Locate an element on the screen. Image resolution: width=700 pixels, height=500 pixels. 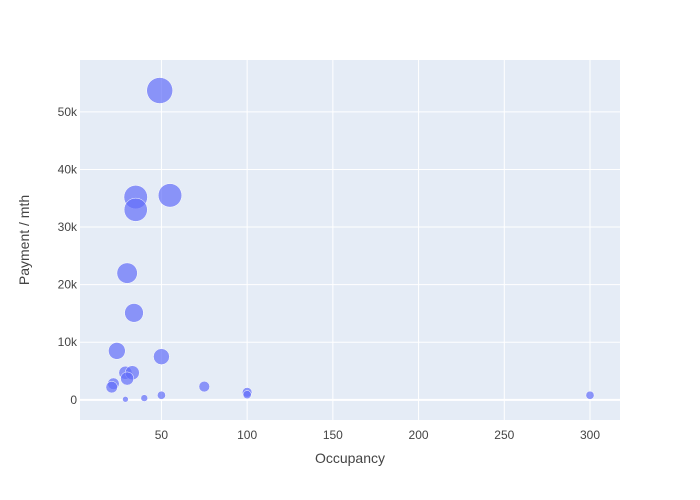
y-tick-label: 0 is located at coordinates (73, 400).